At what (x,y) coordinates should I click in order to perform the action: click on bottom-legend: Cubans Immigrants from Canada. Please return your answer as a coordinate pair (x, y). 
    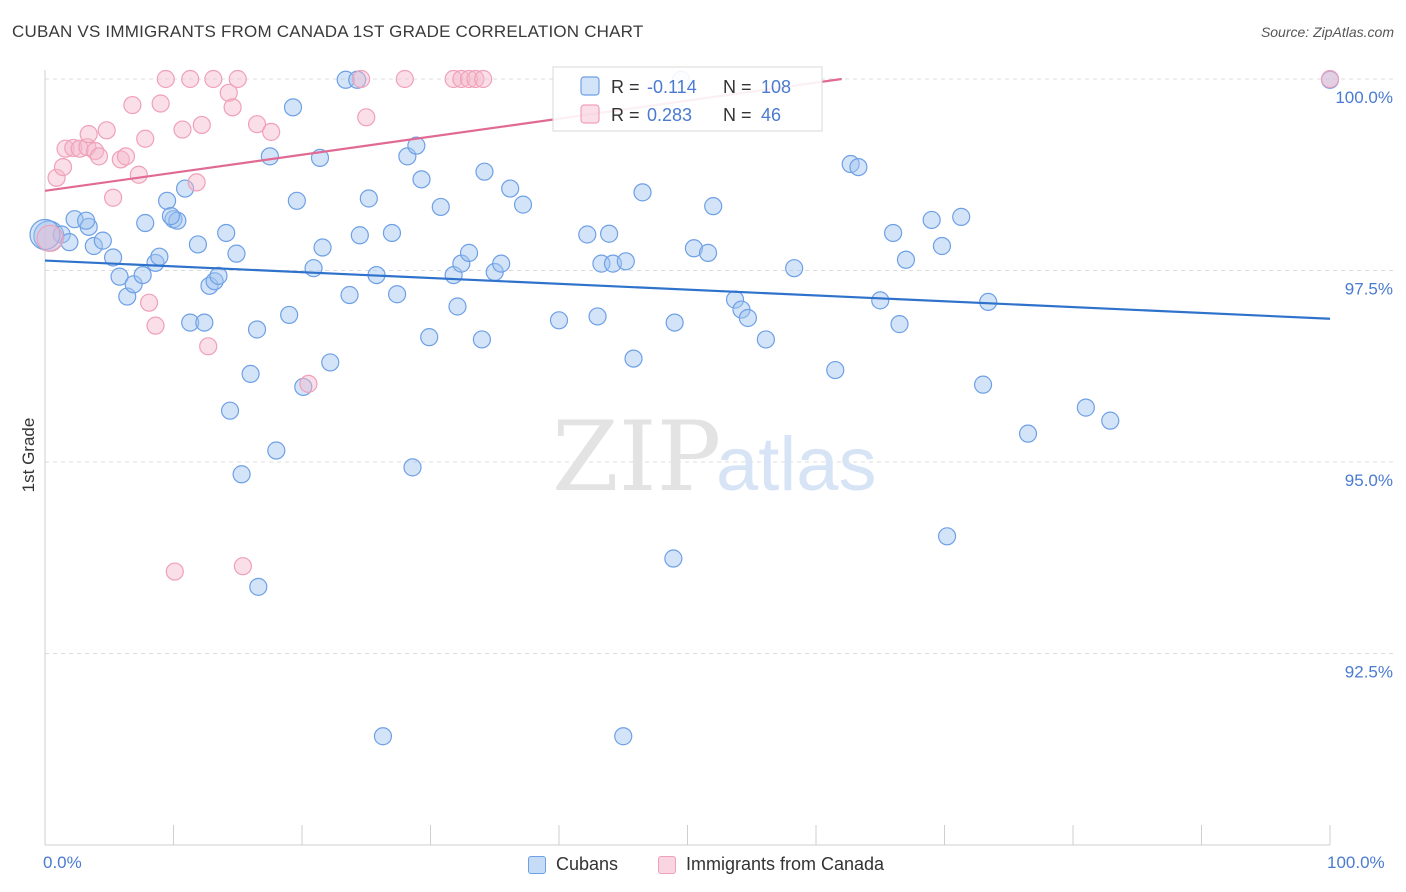
    Looking at the image, I should click on (703, 865).